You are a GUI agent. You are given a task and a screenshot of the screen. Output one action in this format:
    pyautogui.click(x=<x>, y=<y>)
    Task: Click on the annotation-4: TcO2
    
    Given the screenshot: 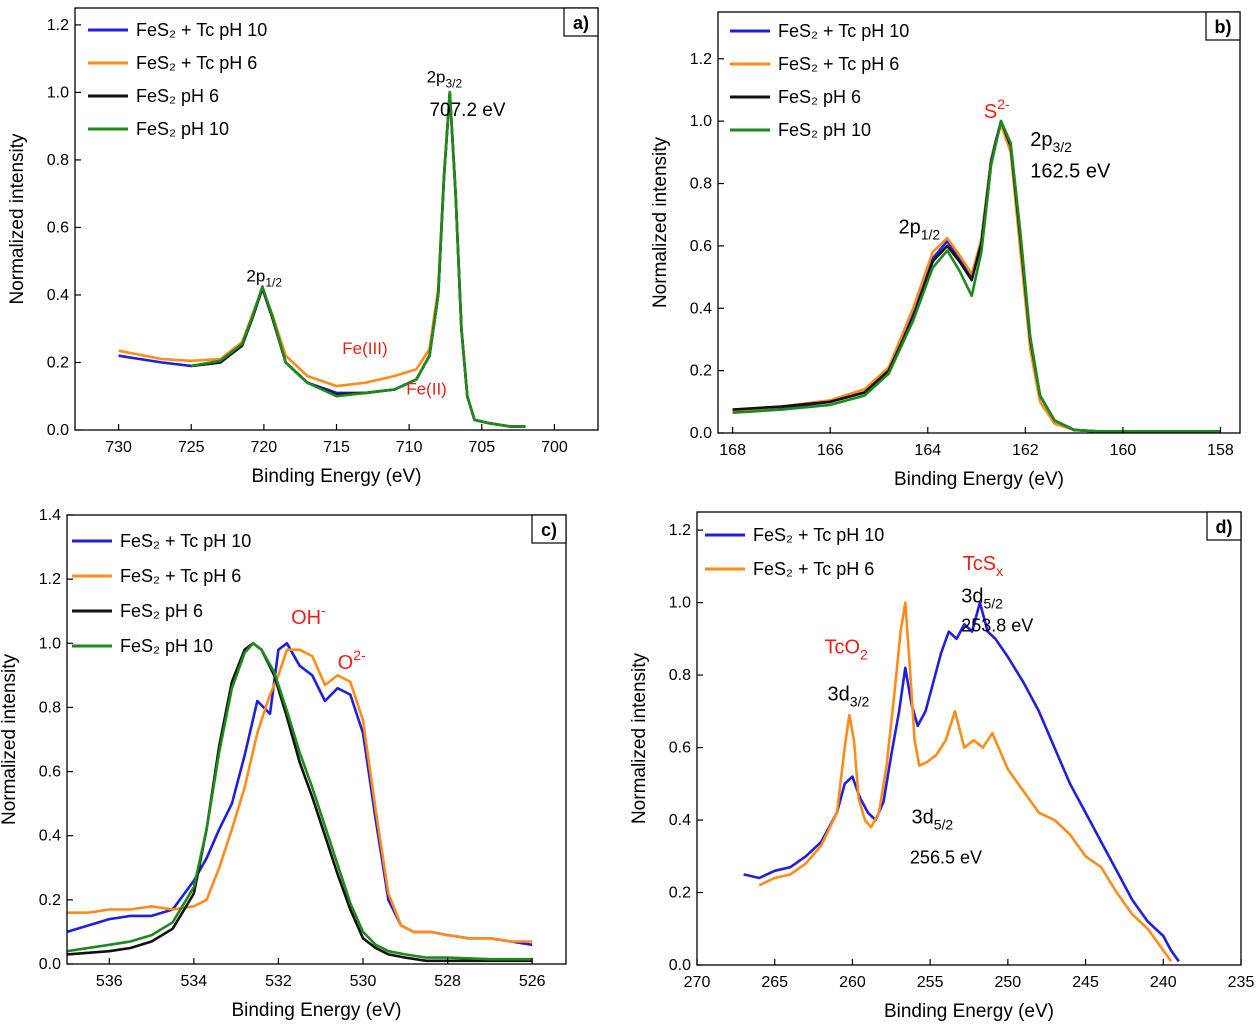 What is the action you would take?
    pyautogui.click(x=846, y=649)
    